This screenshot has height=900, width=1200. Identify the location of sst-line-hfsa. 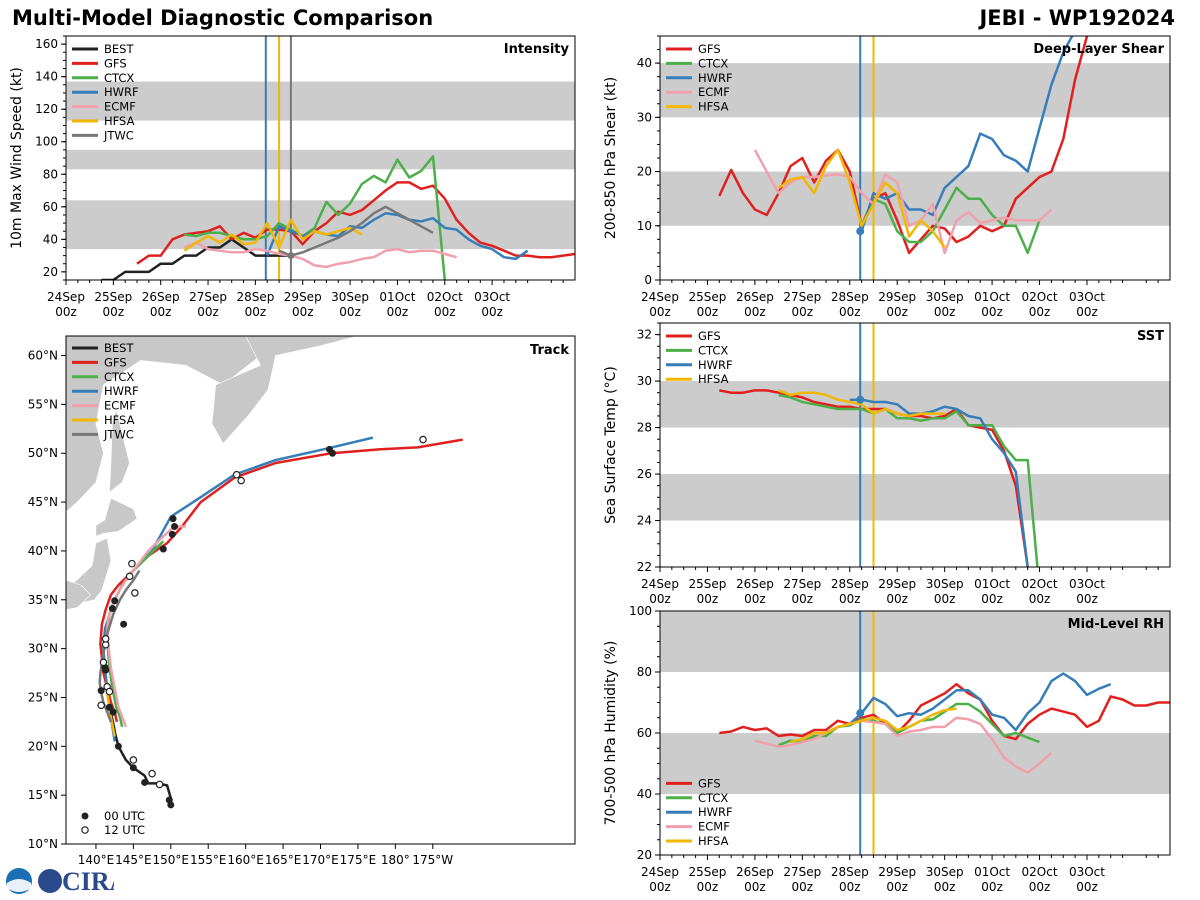
(861, 403).